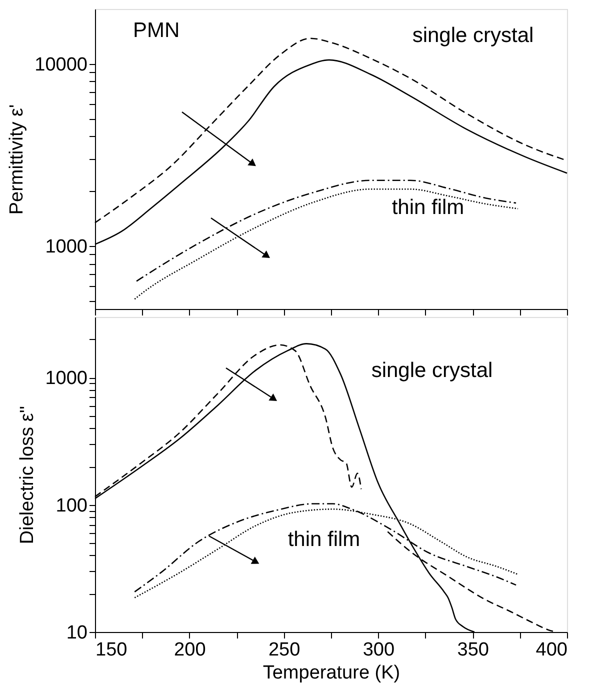 Image resolution: width=614 pixels, height=696 pixels. I want to click on y-tick-label: 10000, so click(61, 65).